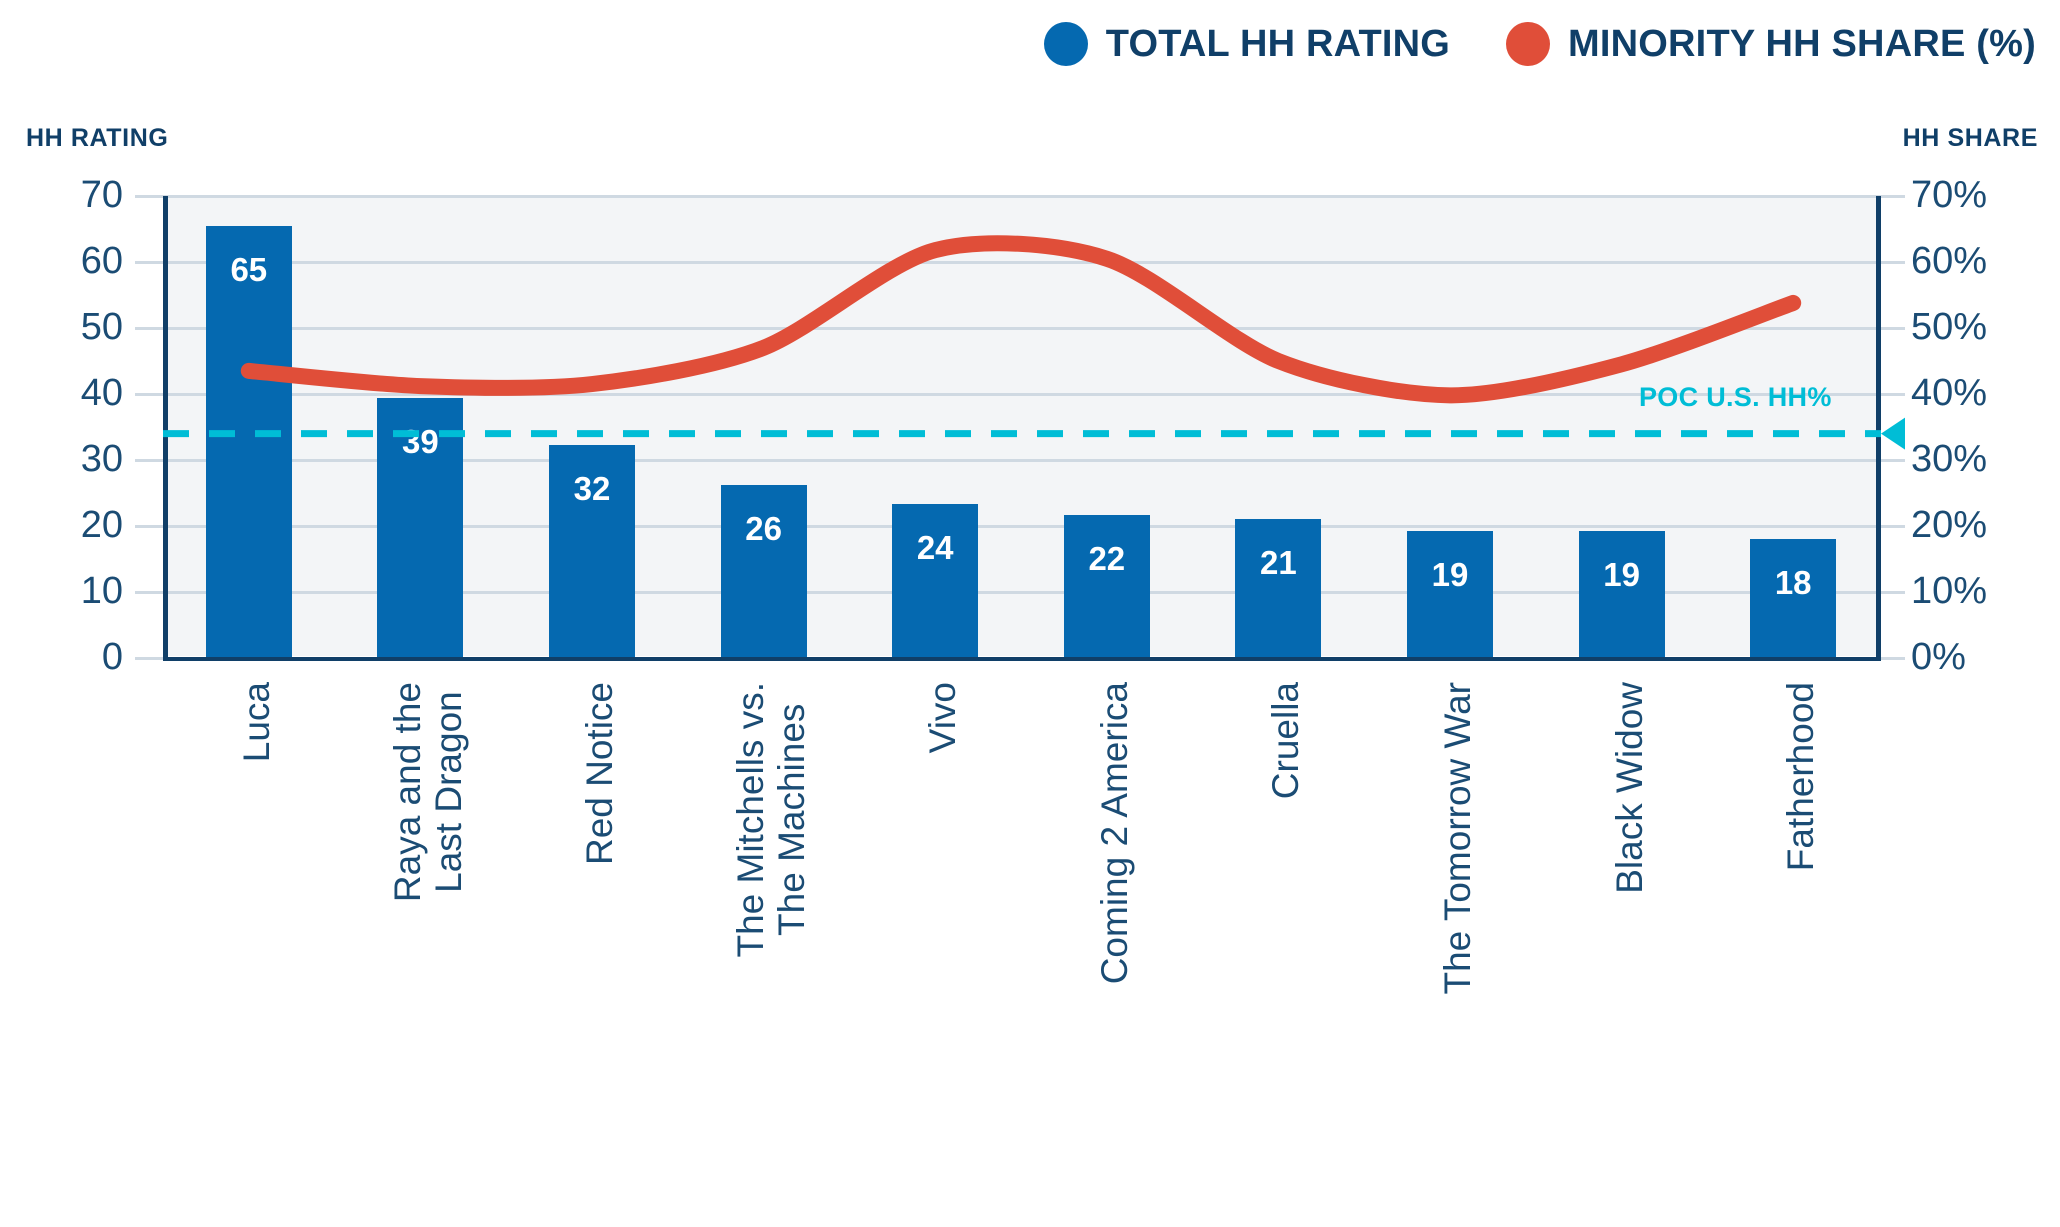 This screenshot has height=1227, width=2060. Describe the element at coordinates (1949, 591) in the screenshot. I see `y-axis-right-ticklabel: 10%` at that location.